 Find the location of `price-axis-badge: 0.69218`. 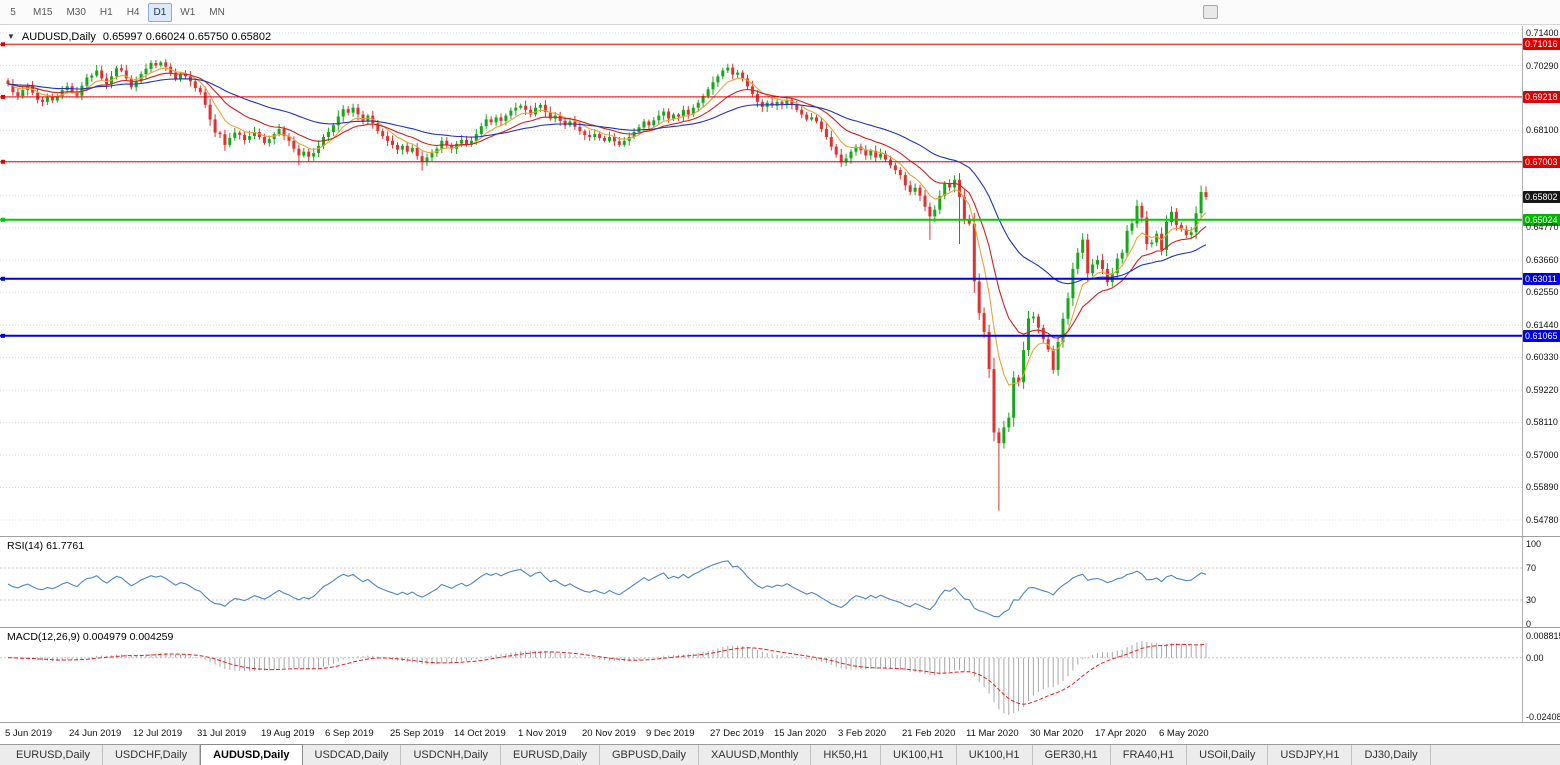

price-axis-badge: 0.69218 is located at coordinates (1541, 97).